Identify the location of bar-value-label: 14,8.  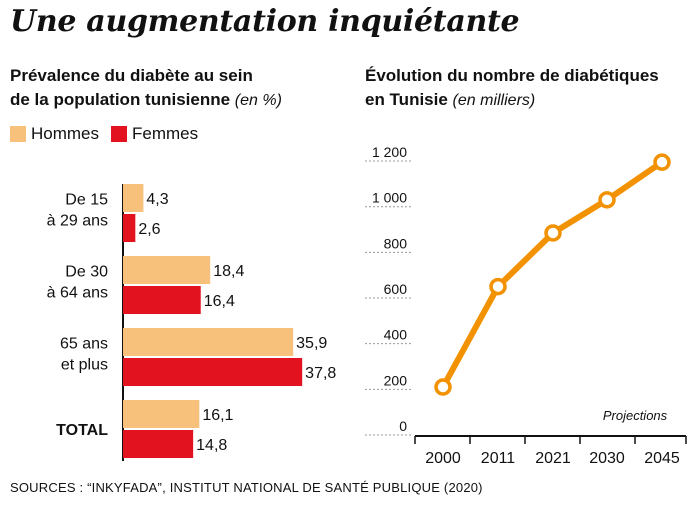
(211, 445).